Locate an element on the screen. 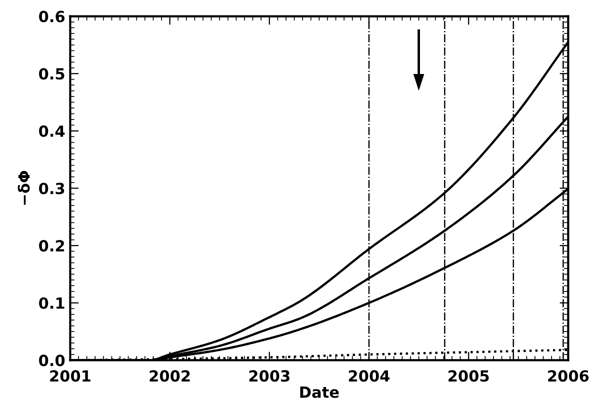 The image size is (590, 407). x-tick-label: 2001 is located at coordinates (70, 376).